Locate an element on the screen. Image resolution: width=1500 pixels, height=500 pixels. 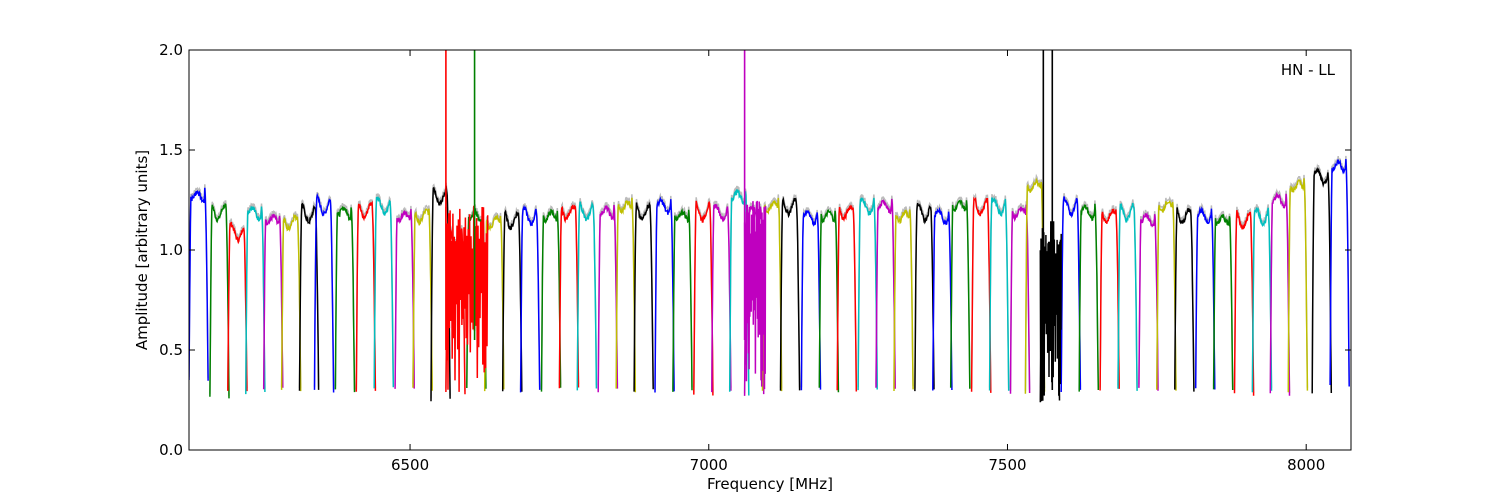
y-tick-label: 1.5 is located at coordinates (171, 150).